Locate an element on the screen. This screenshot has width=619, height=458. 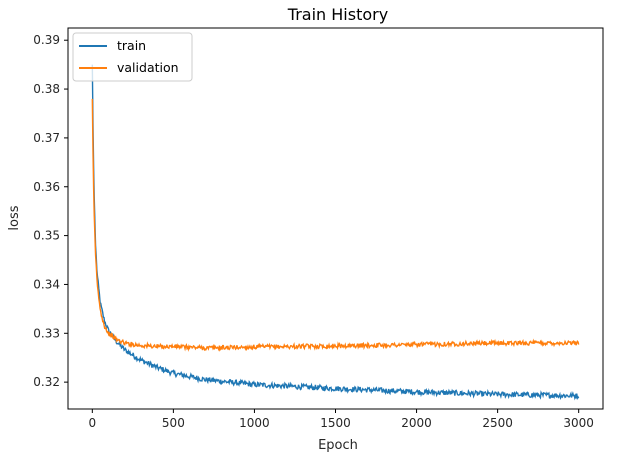
y-axis: 0.32 0.33 0.34 0.35 0.36 0.37 0.38 0.39 is located at coordinates (50, 211).